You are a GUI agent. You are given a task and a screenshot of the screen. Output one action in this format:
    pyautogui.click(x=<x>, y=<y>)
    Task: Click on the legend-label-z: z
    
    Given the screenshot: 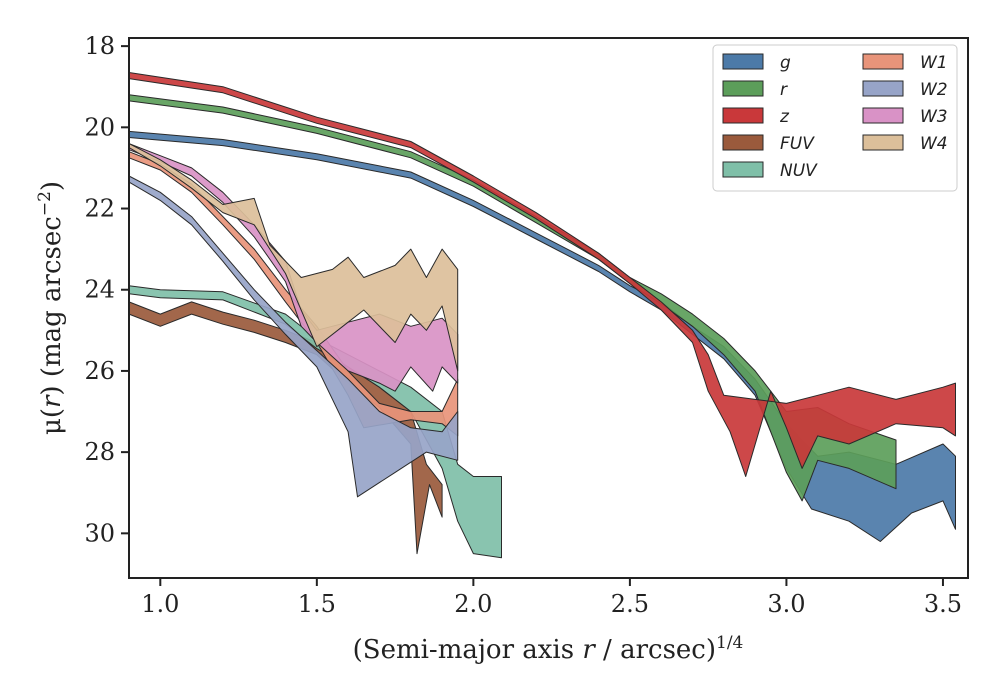 What is the action you would take?
    pyautogui.click(x=784, y=117)
    